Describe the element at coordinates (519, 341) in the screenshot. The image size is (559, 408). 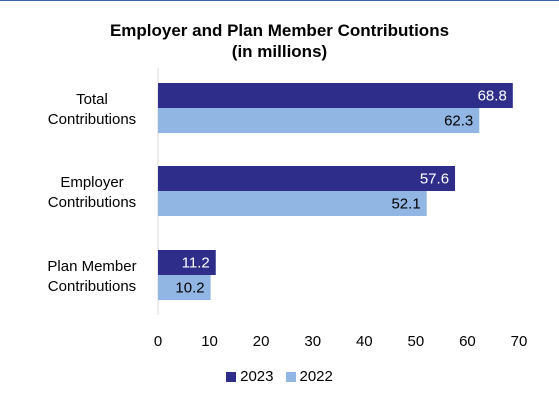
I see `x-tick-label-70: 70` at that location.